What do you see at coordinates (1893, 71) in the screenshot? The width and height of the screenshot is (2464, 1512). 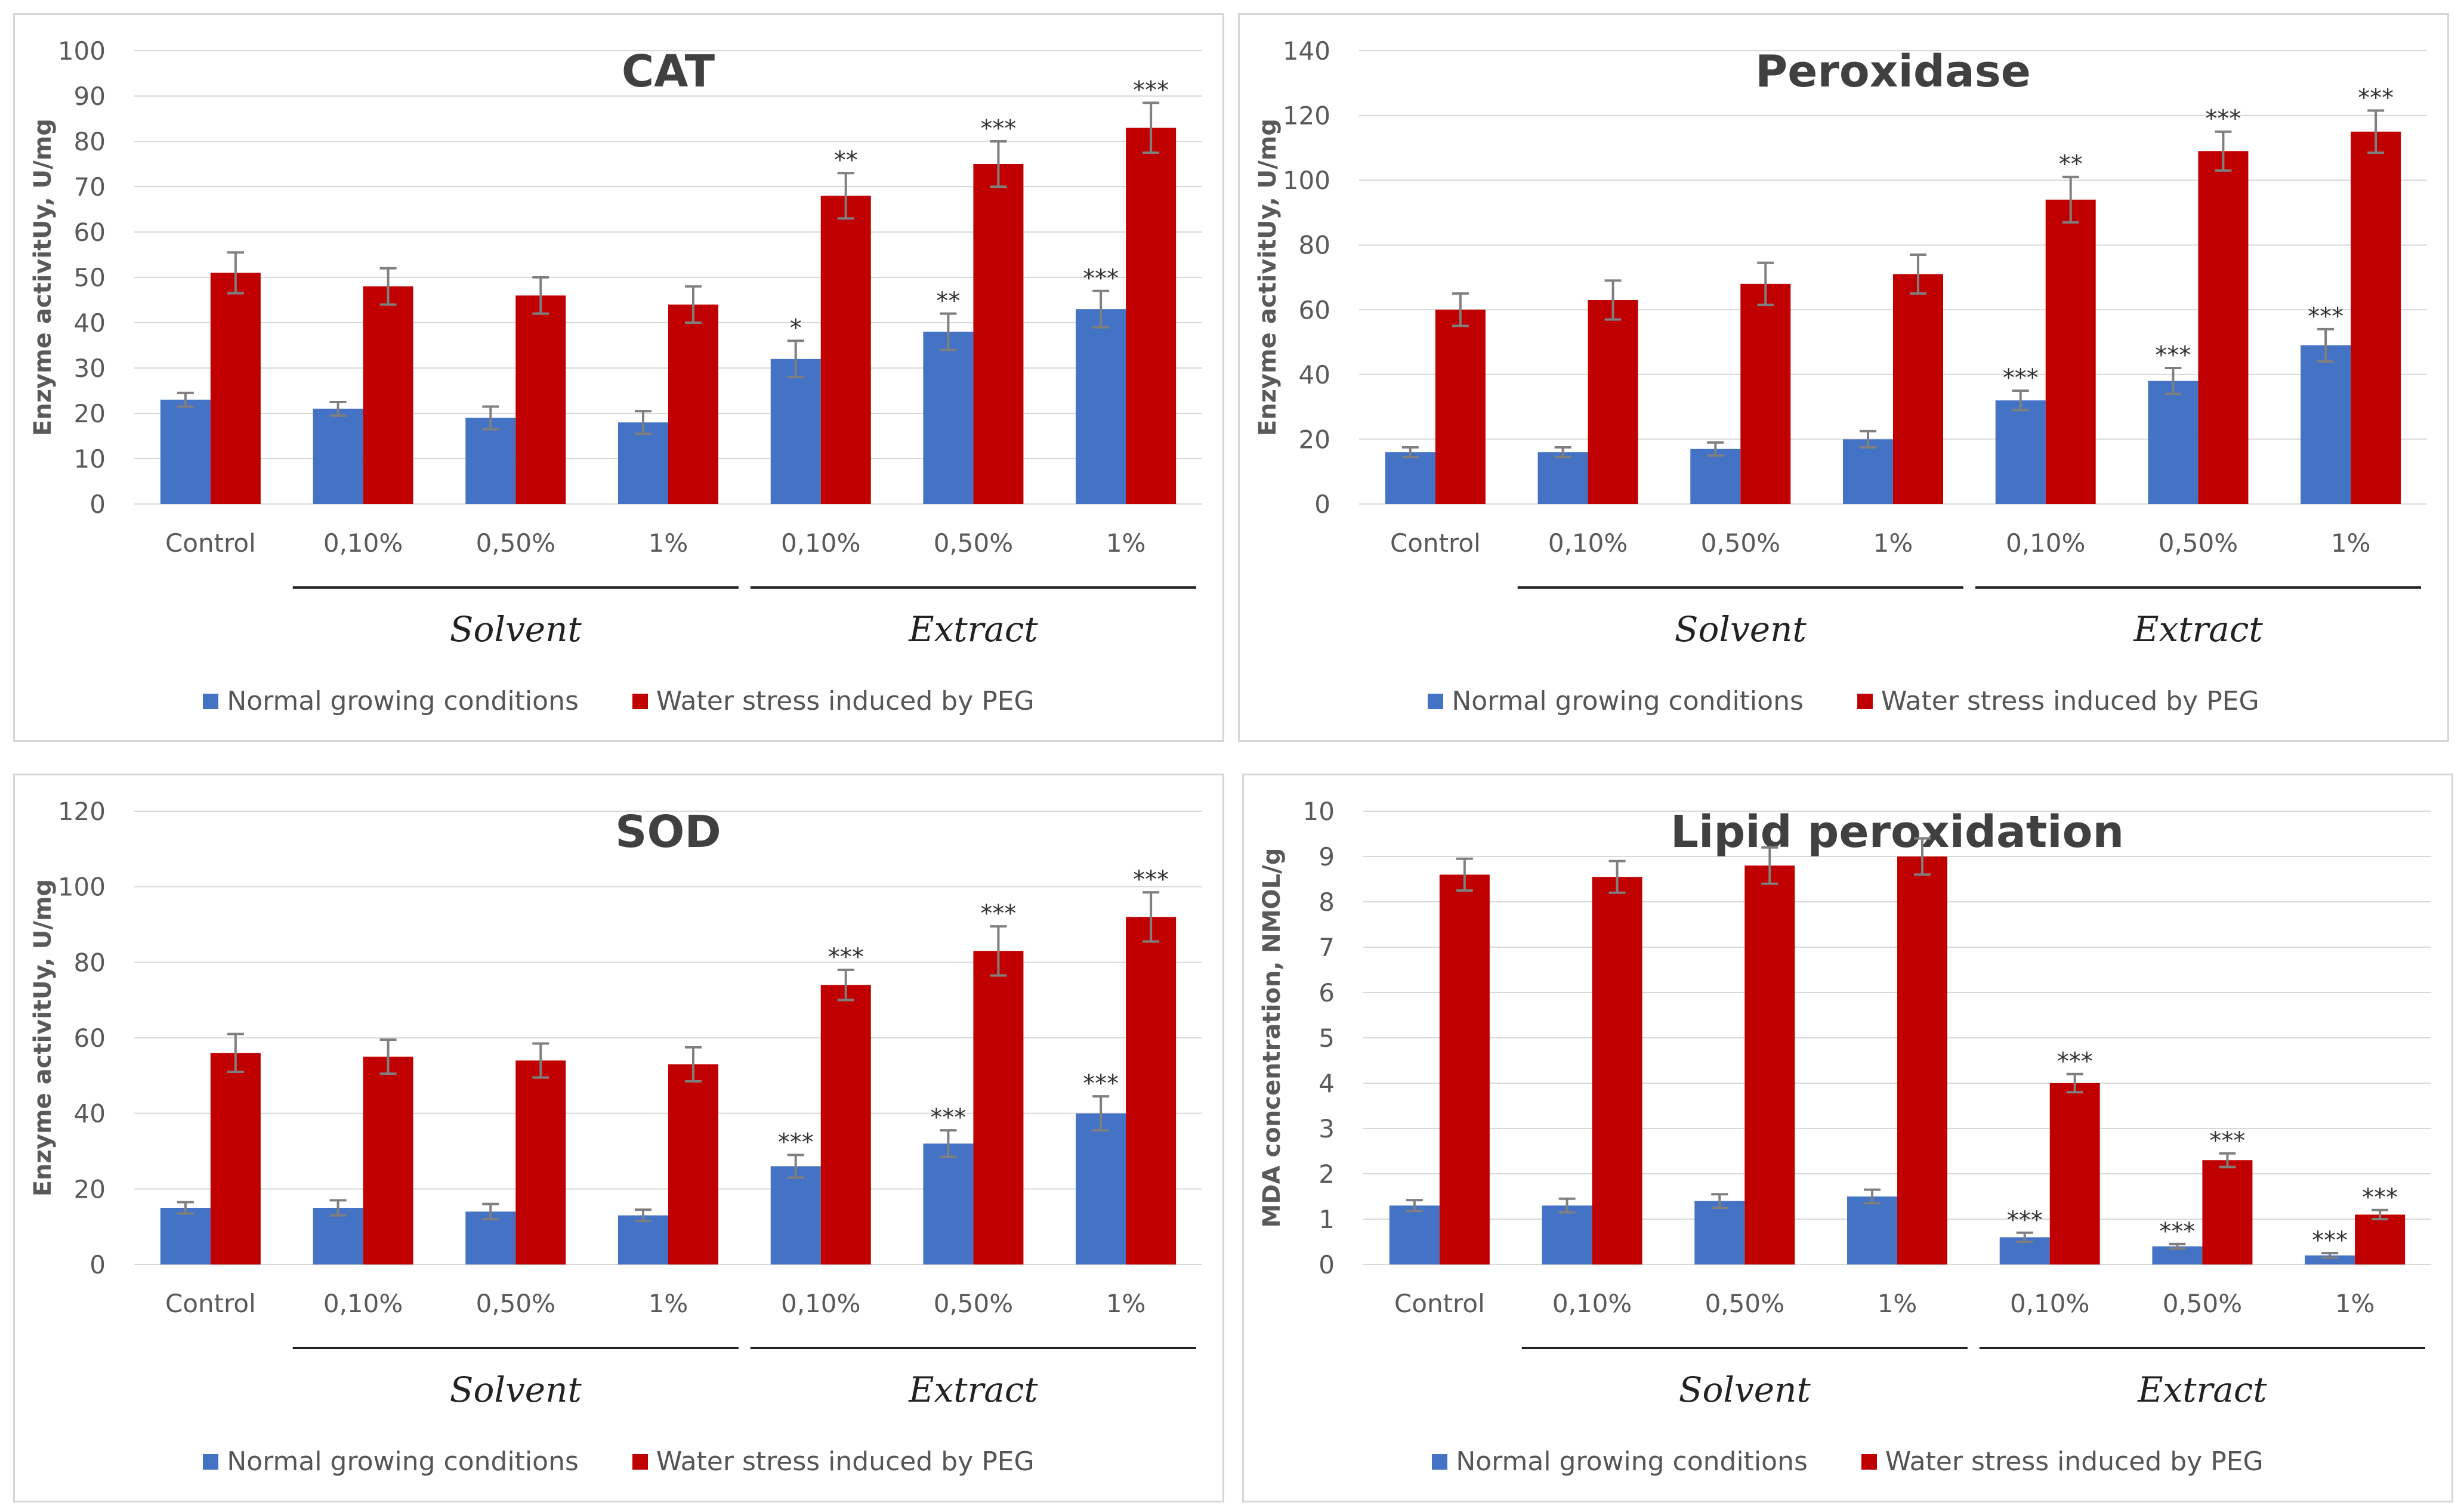 I see `chart-title: Peroxidase` at bounding box center [1893, 71].